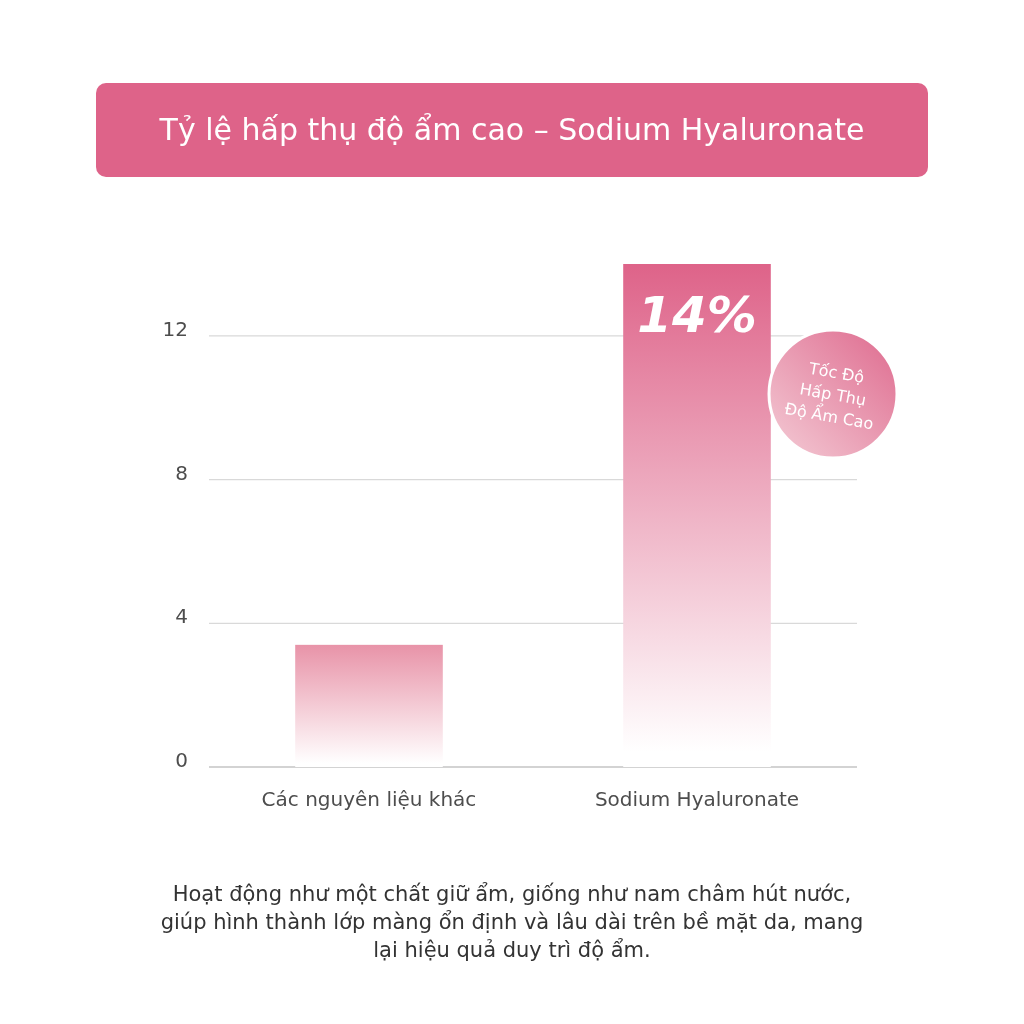  Describe the element at coordinates (512, 922) in the screenshot. I see `text: Hoạt động như một chất giữ ẩm, giống như nam châm hút nước, giúp hình thành lớp màng ổn định và lâu dài trên bề mặt da, mang lại hiệu quả duy trì độ ẩm.` at that location.